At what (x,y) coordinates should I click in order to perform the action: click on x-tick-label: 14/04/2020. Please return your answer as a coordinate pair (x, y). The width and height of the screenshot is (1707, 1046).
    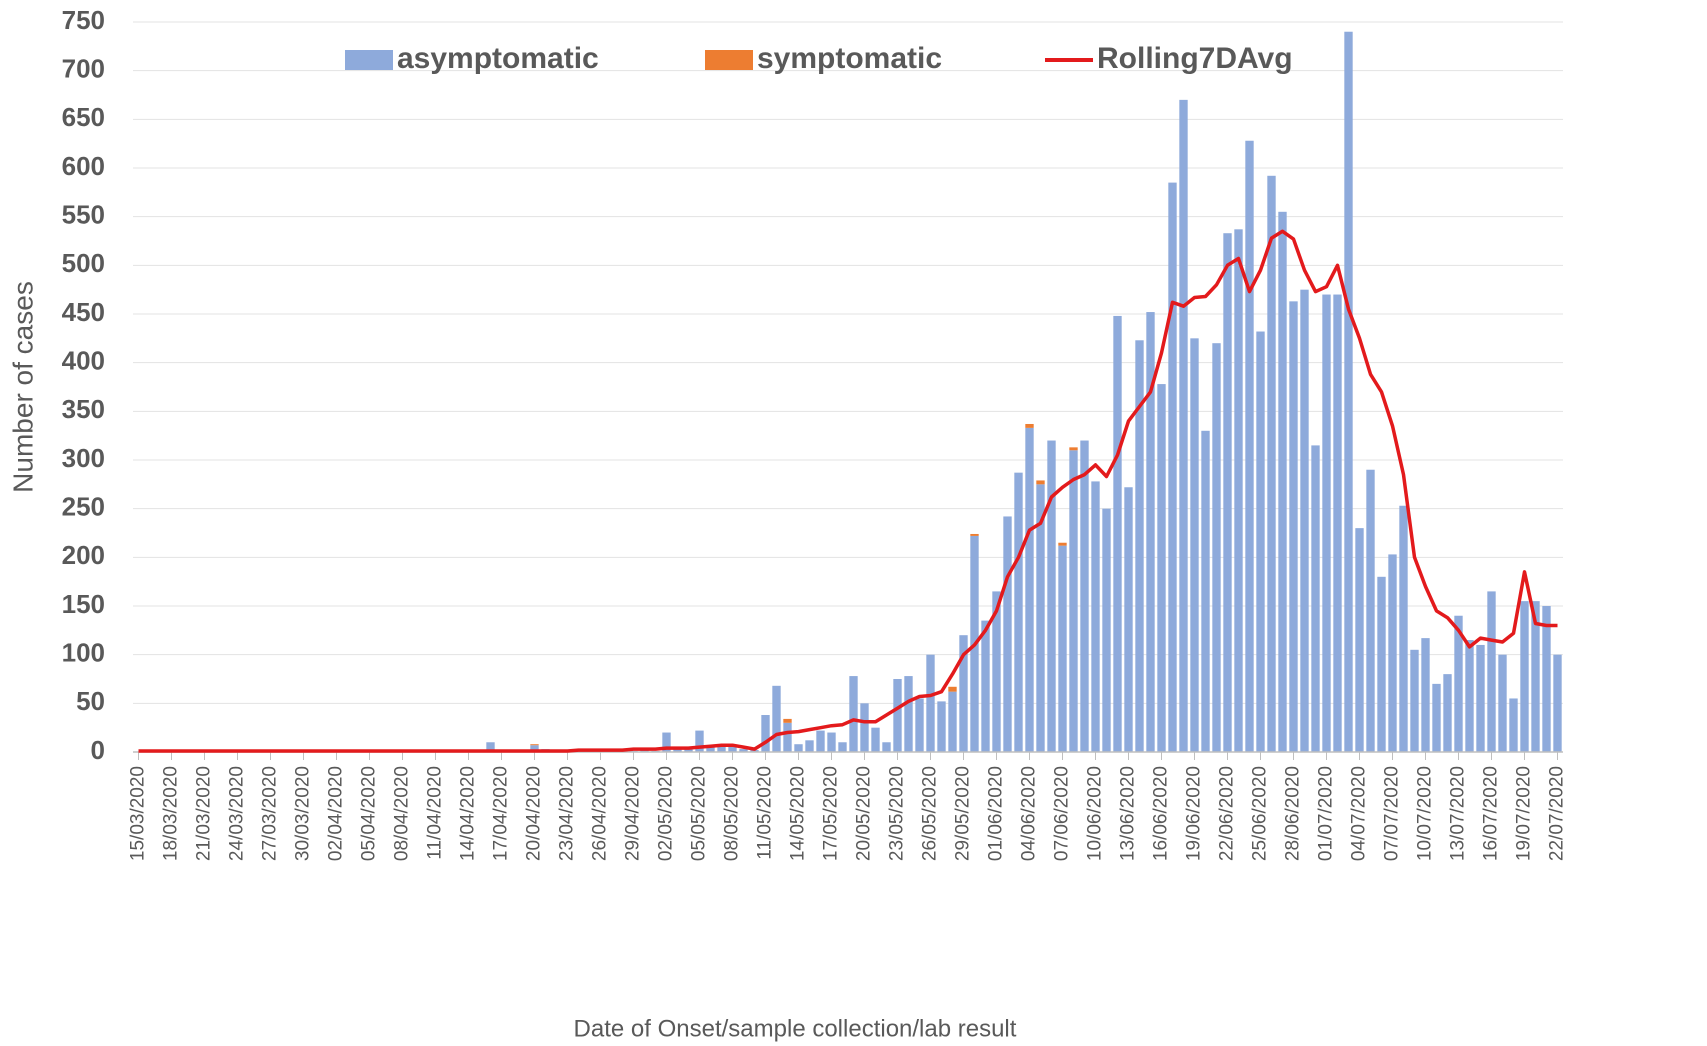
    Looking at the image, I should click on (468, 813).